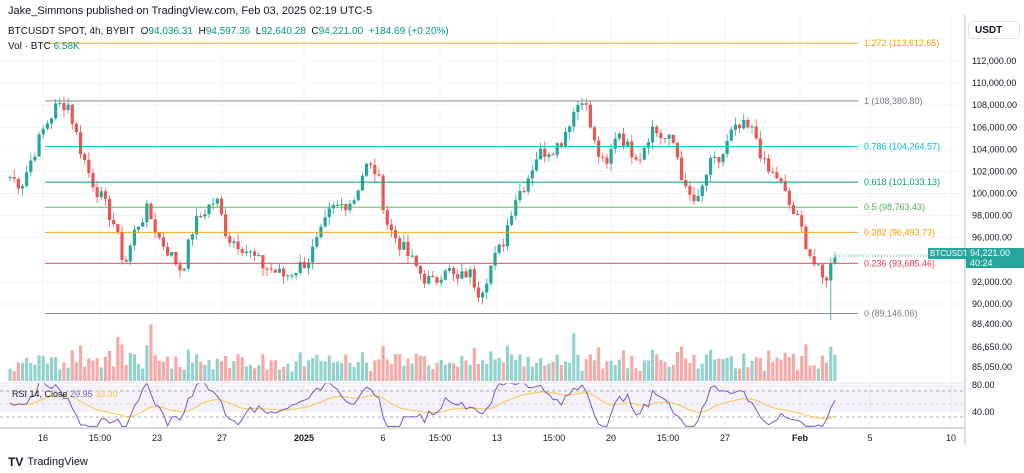  I want to click on volume-tick: 88,400.00, so click(992, 324).